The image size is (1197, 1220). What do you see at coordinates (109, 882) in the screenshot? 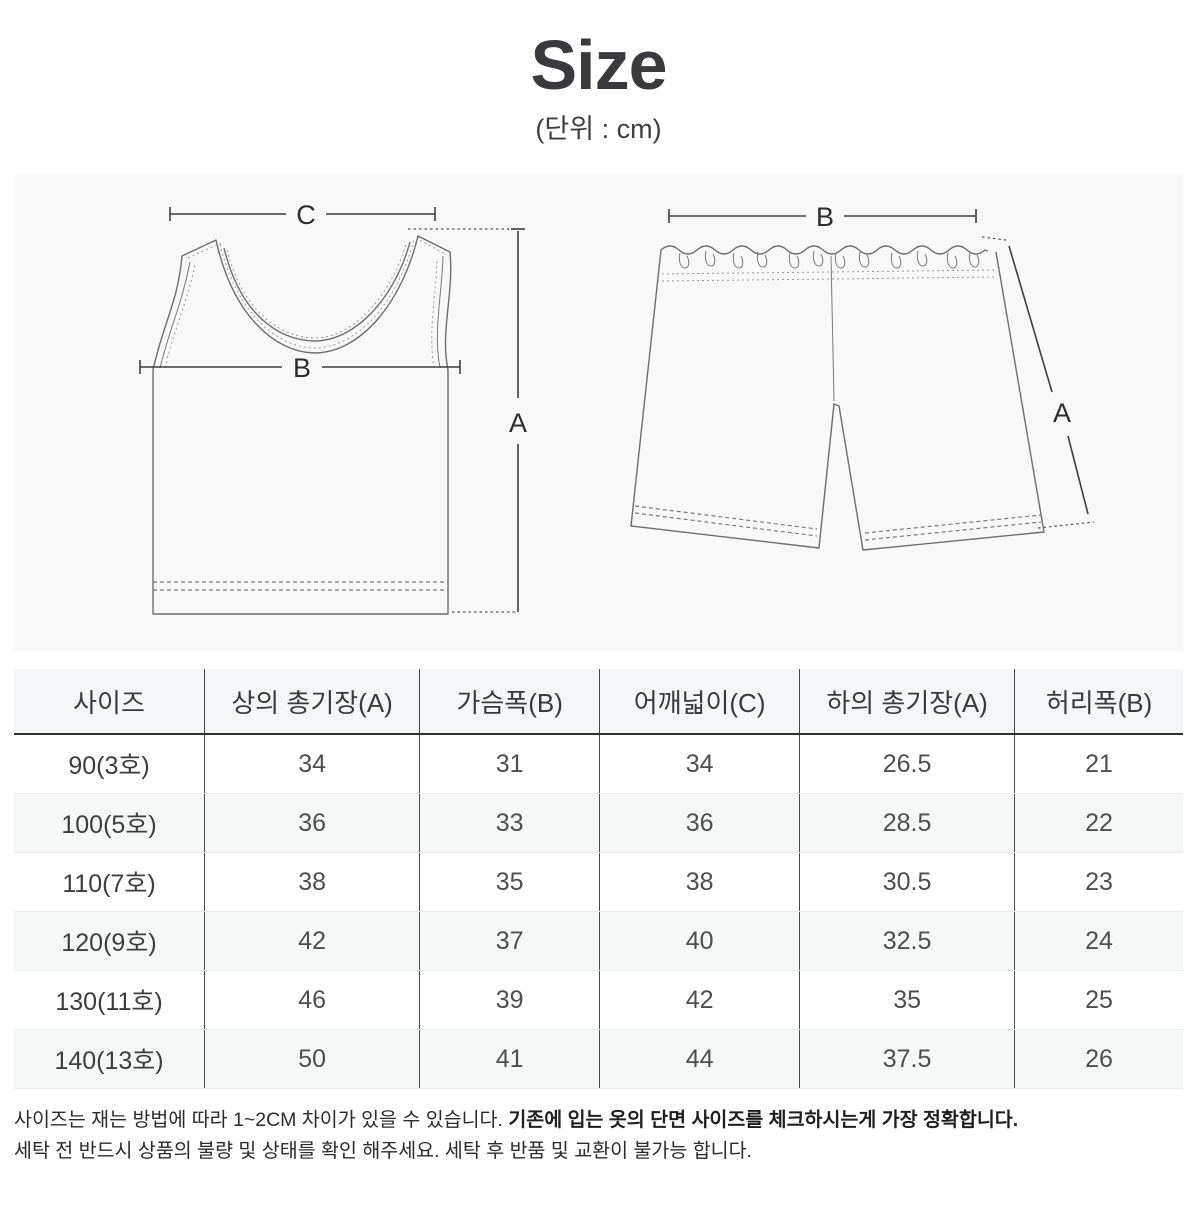
I see `cell-size: 110(7호)` at bounding box center [109, 882].